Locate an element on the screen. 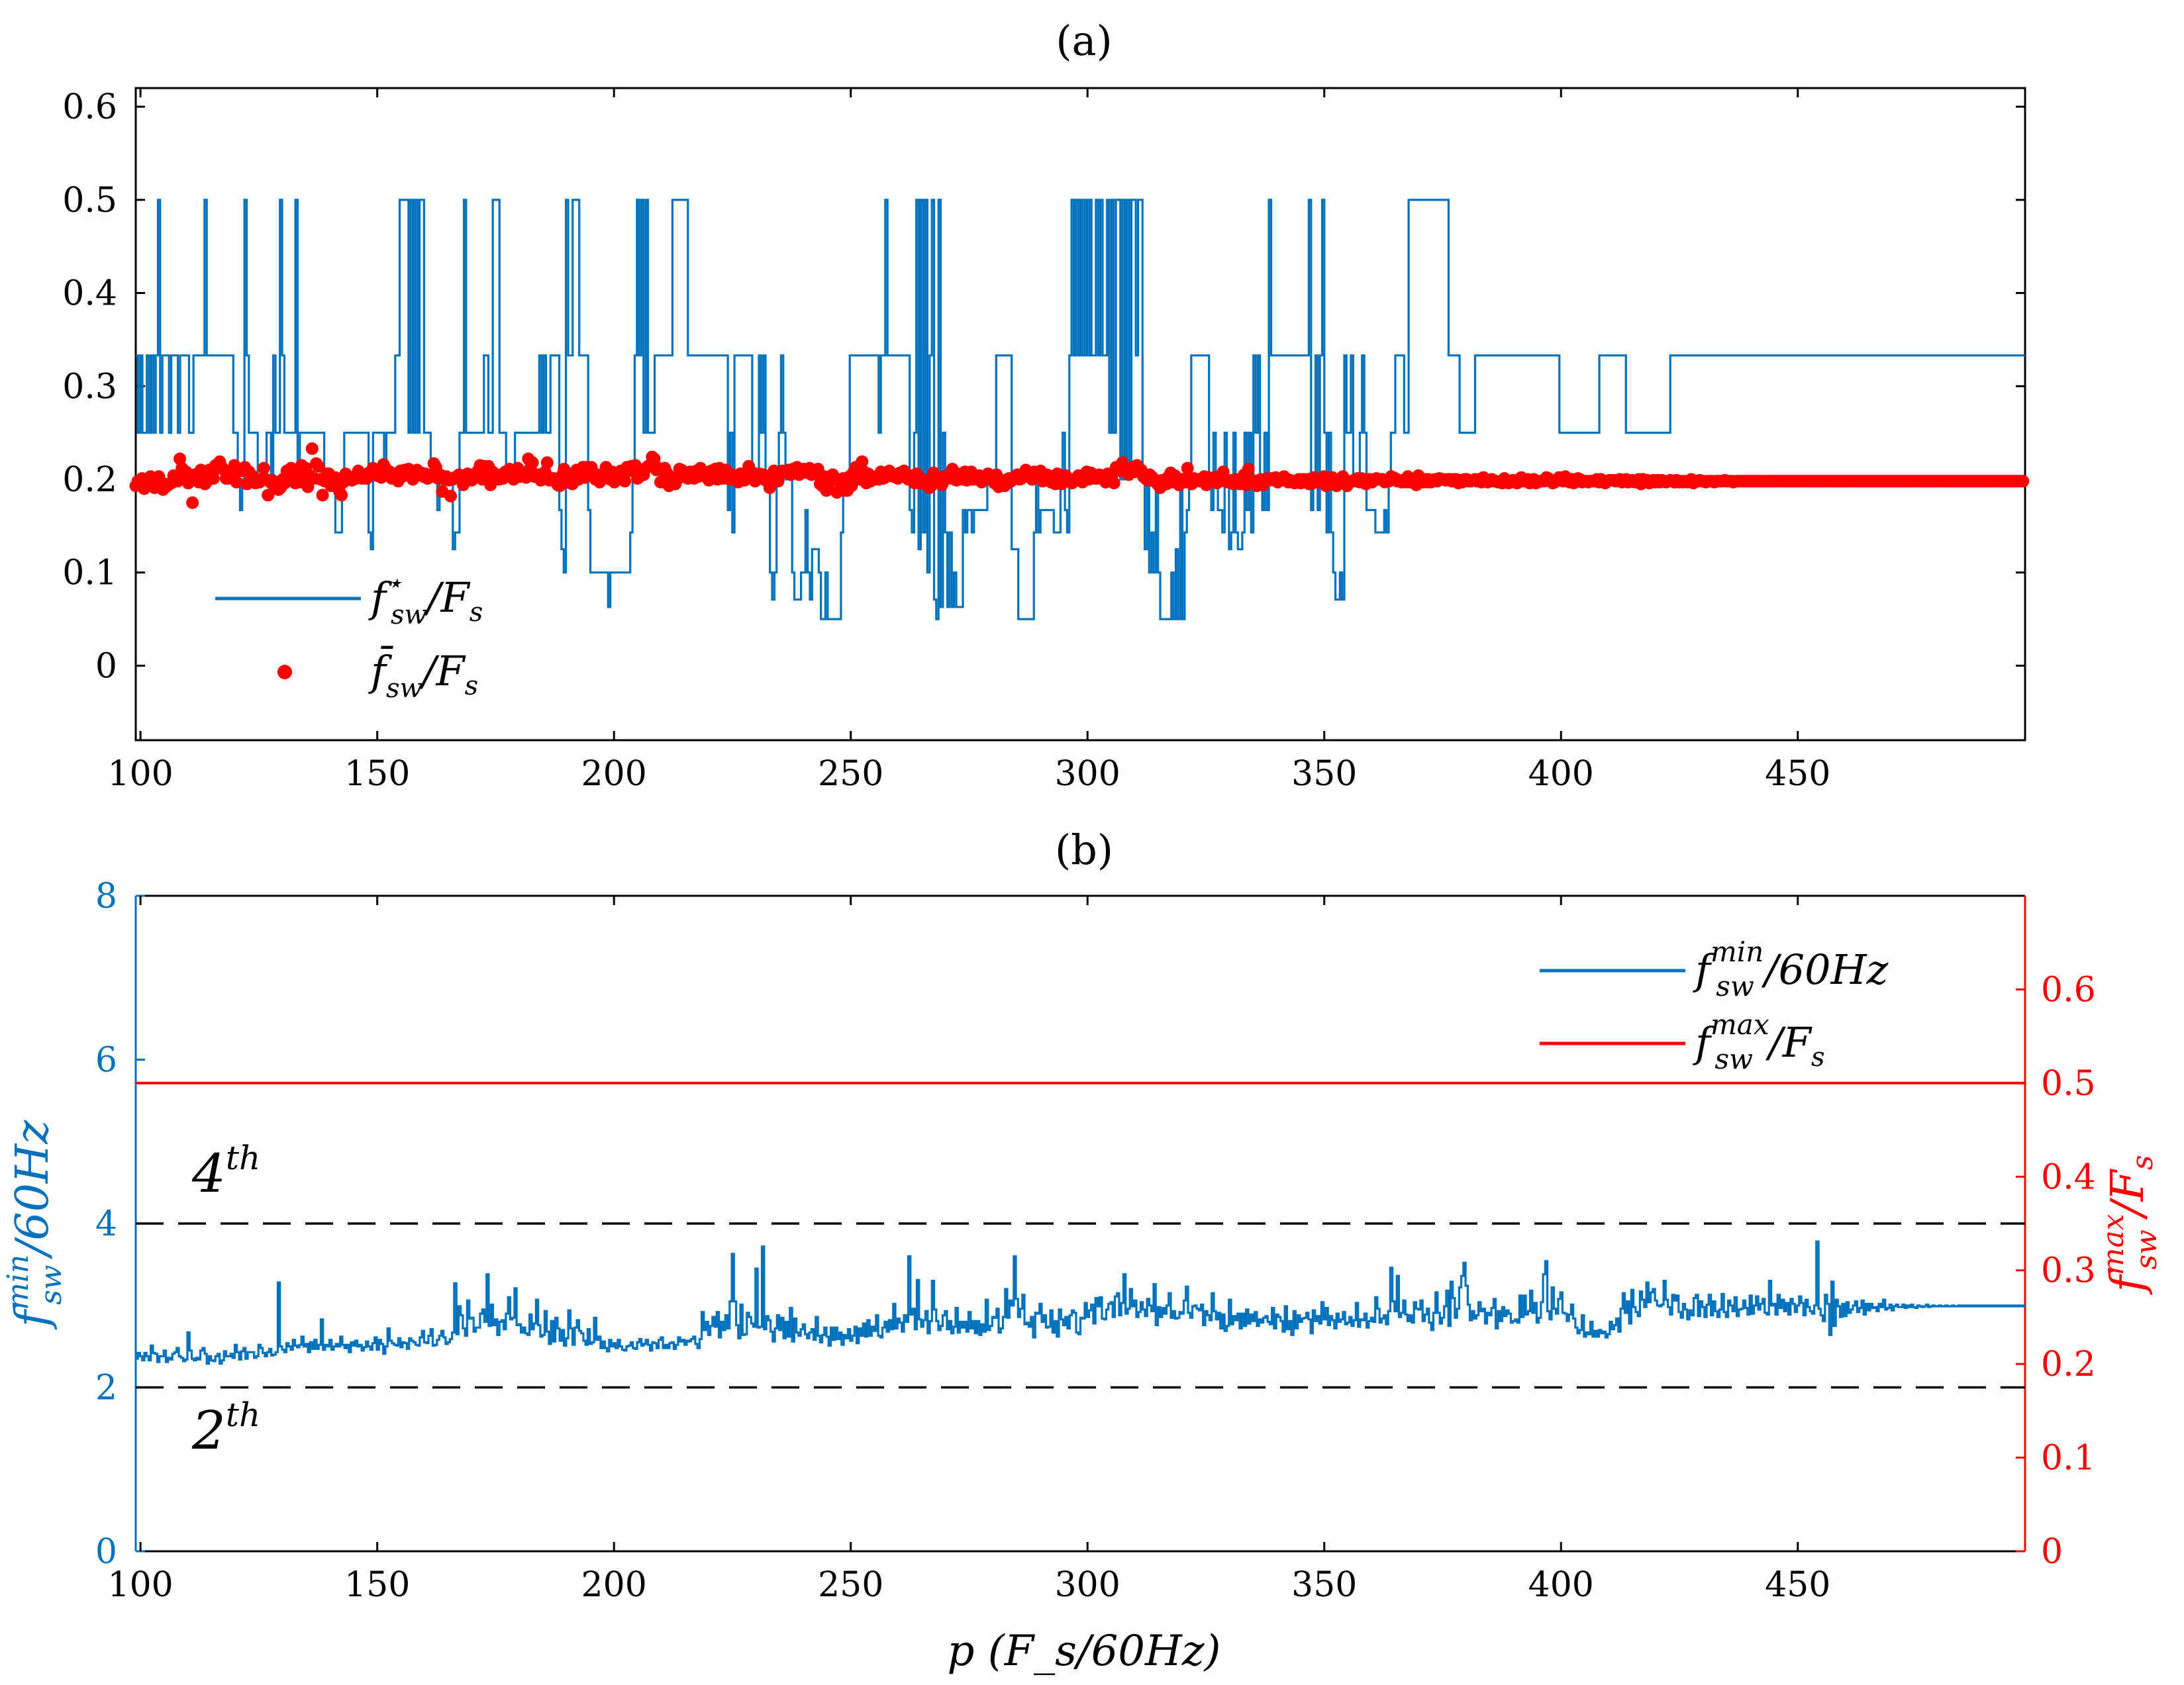 The width and height of the screenshot is (2184, 1685). b-left-ytick-label-2: 4 is located at coordinates (106, 1224).